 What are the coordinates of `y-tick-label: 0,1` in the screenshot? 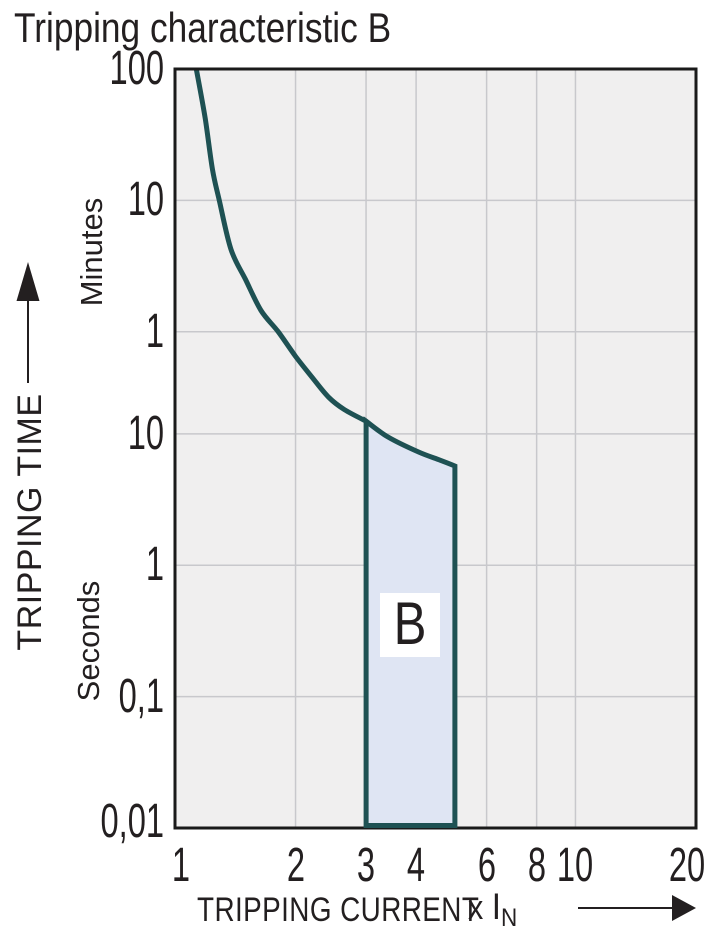 It's located at (141, 696).